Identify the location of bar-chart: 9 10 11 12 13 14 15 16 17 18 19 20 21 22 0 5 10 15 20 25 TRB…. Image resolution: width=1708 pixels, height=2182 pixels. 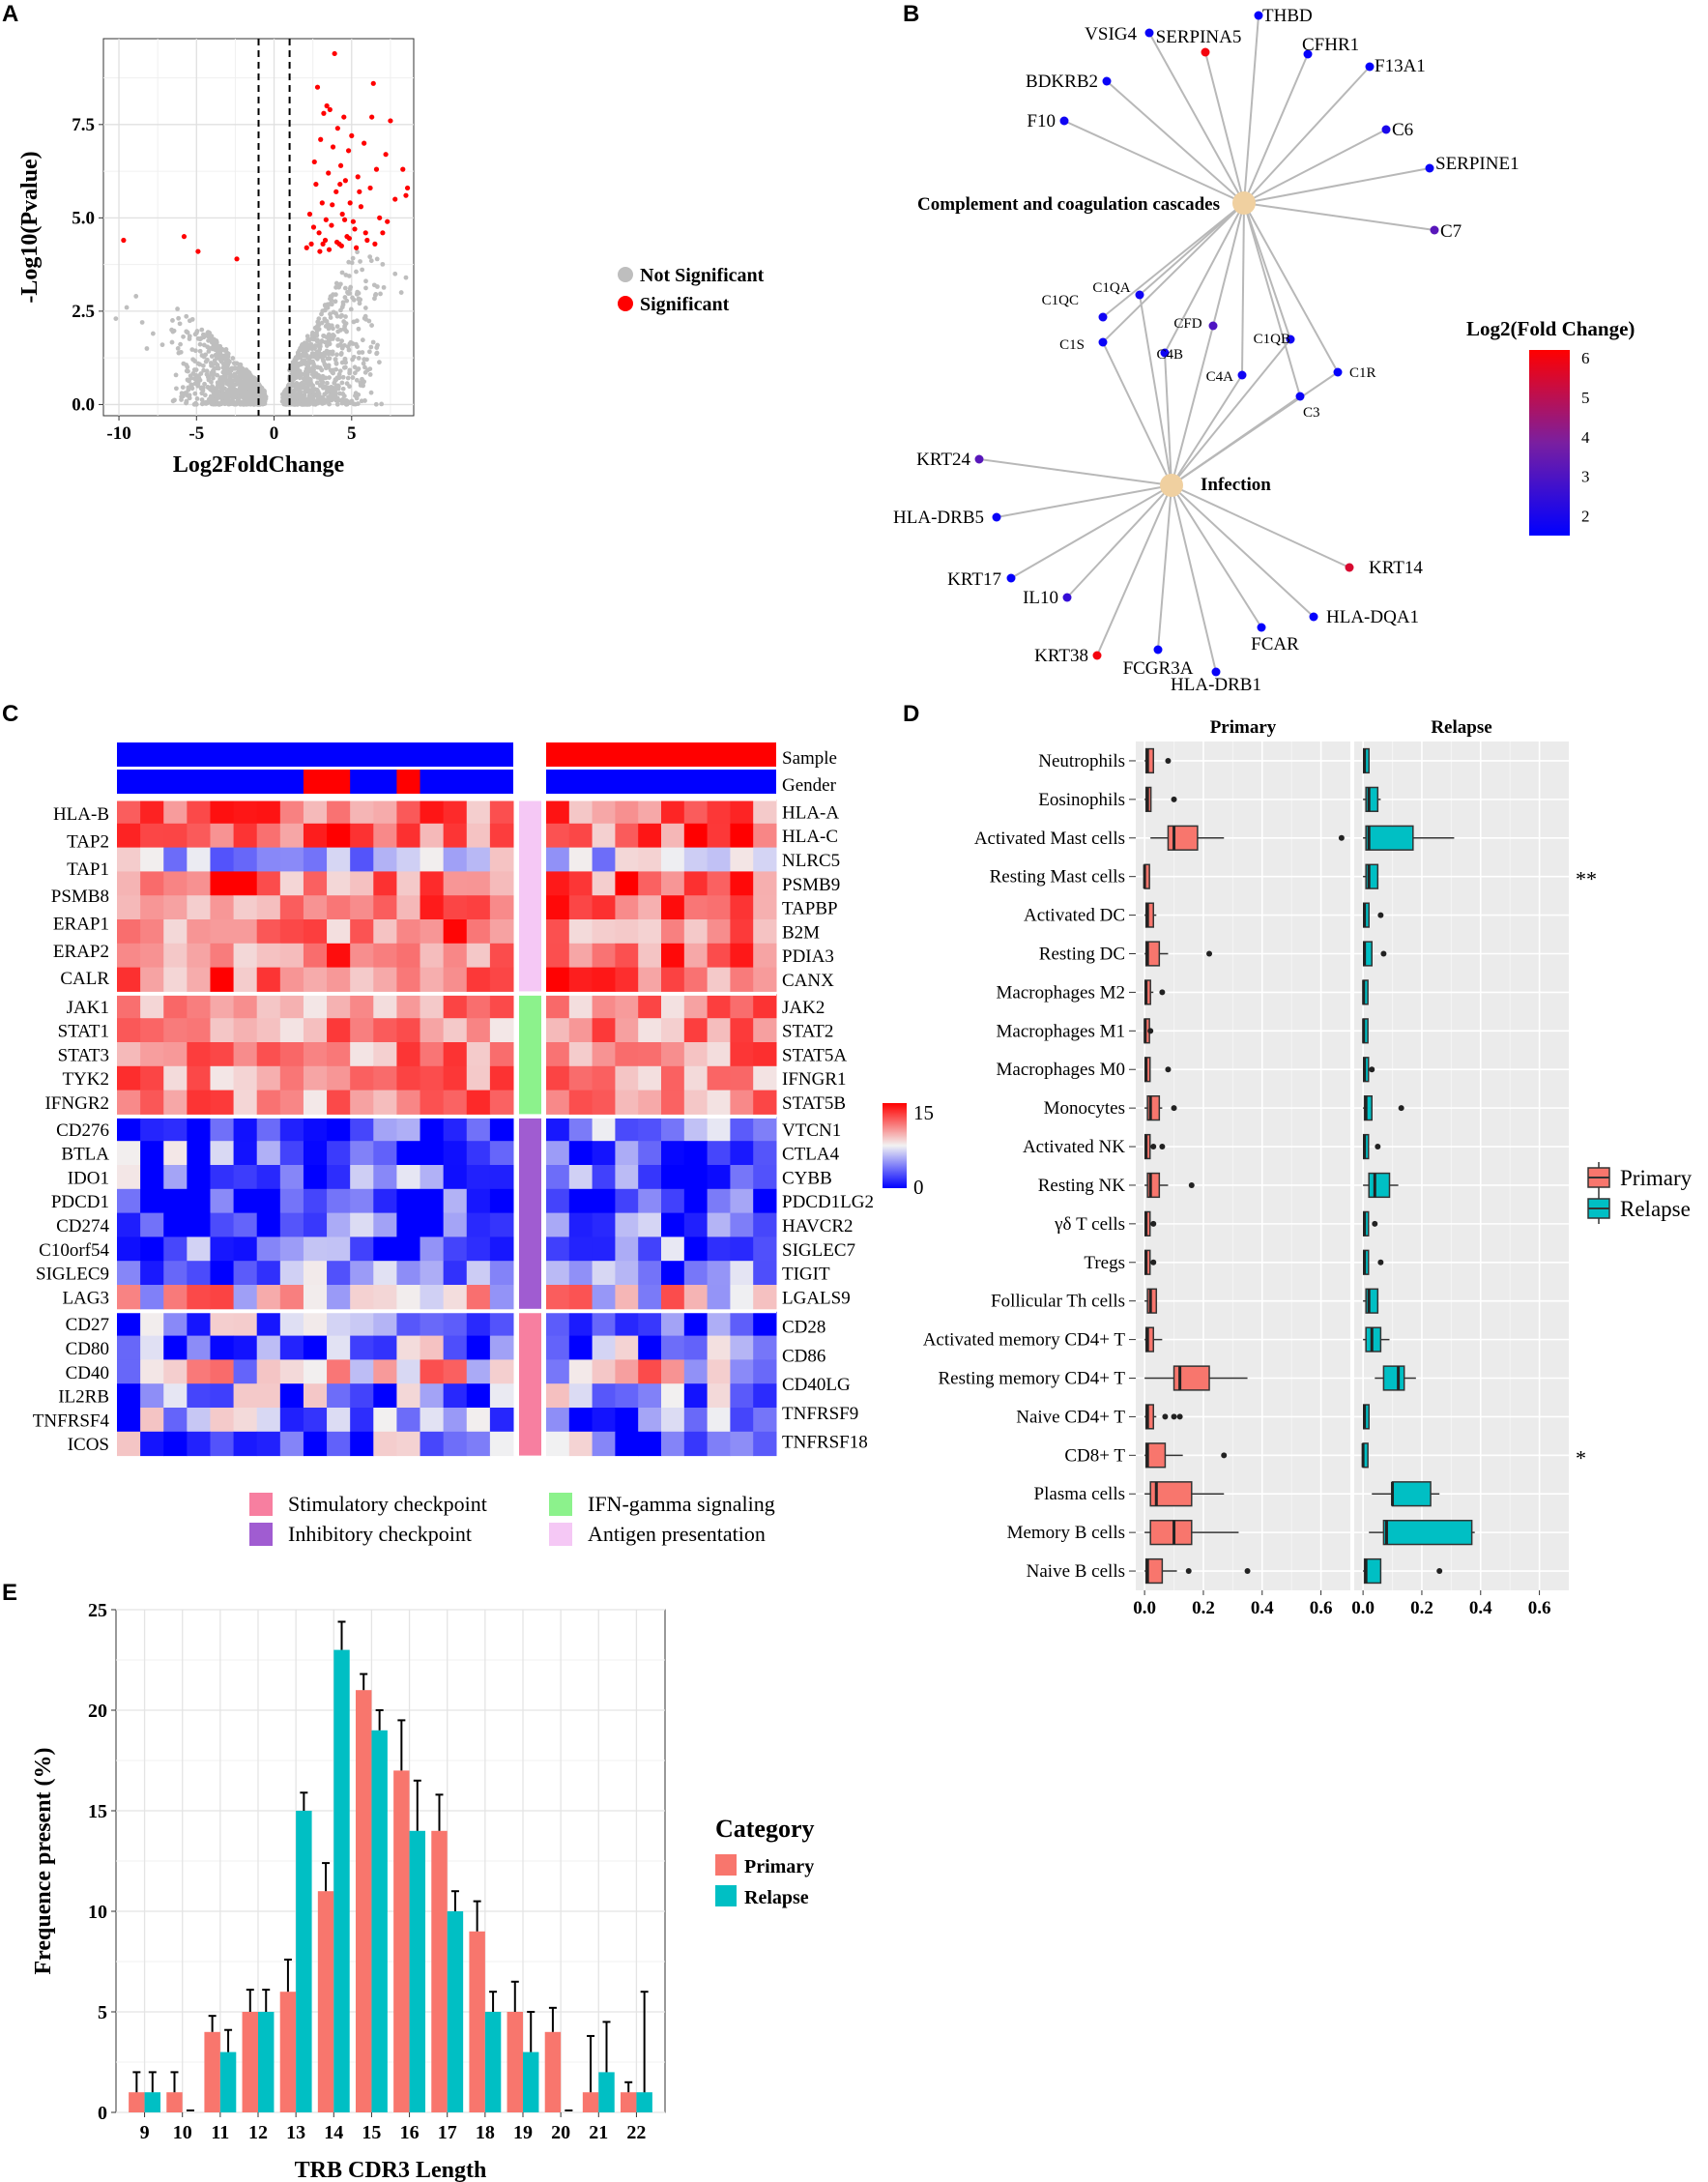
(423, 1891).